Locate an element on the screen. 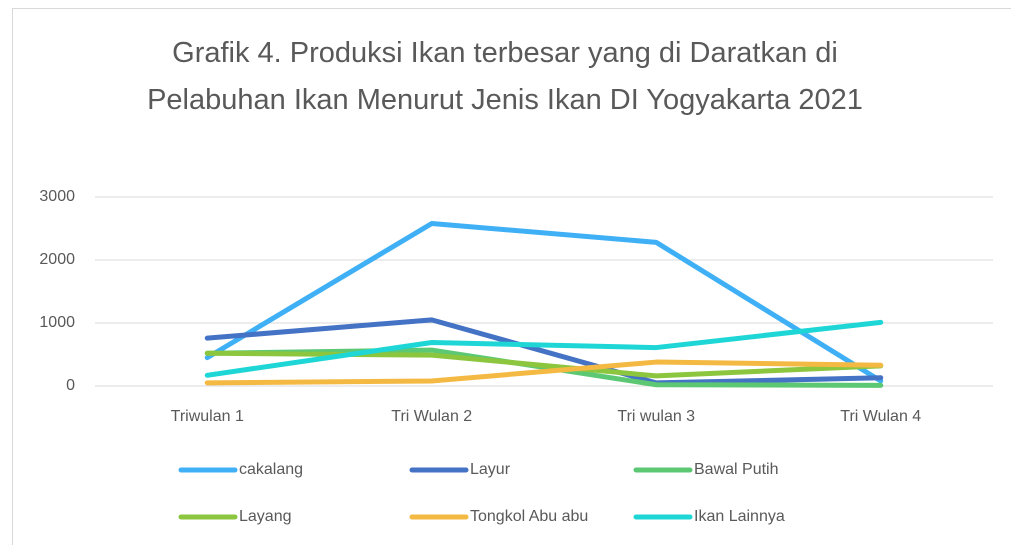 The width and height of the screenshot is (1011, 545). legend-label: Tongkol Abu abu is located at coordinates (529, 516).